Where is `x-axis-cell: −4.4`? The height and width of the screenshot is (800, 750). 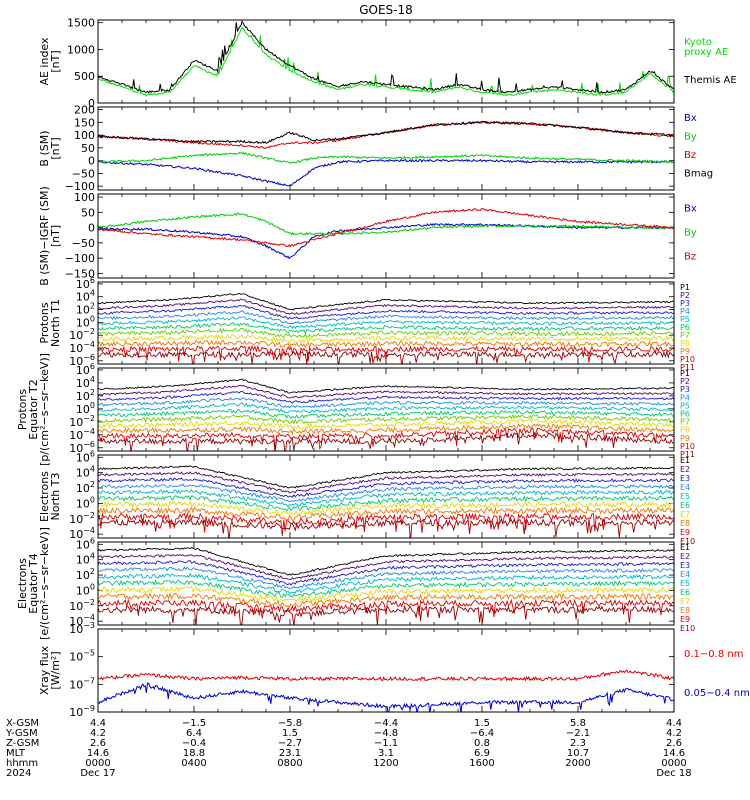 x-axis-cell: −4.4 is located at coordinates (386, 723).